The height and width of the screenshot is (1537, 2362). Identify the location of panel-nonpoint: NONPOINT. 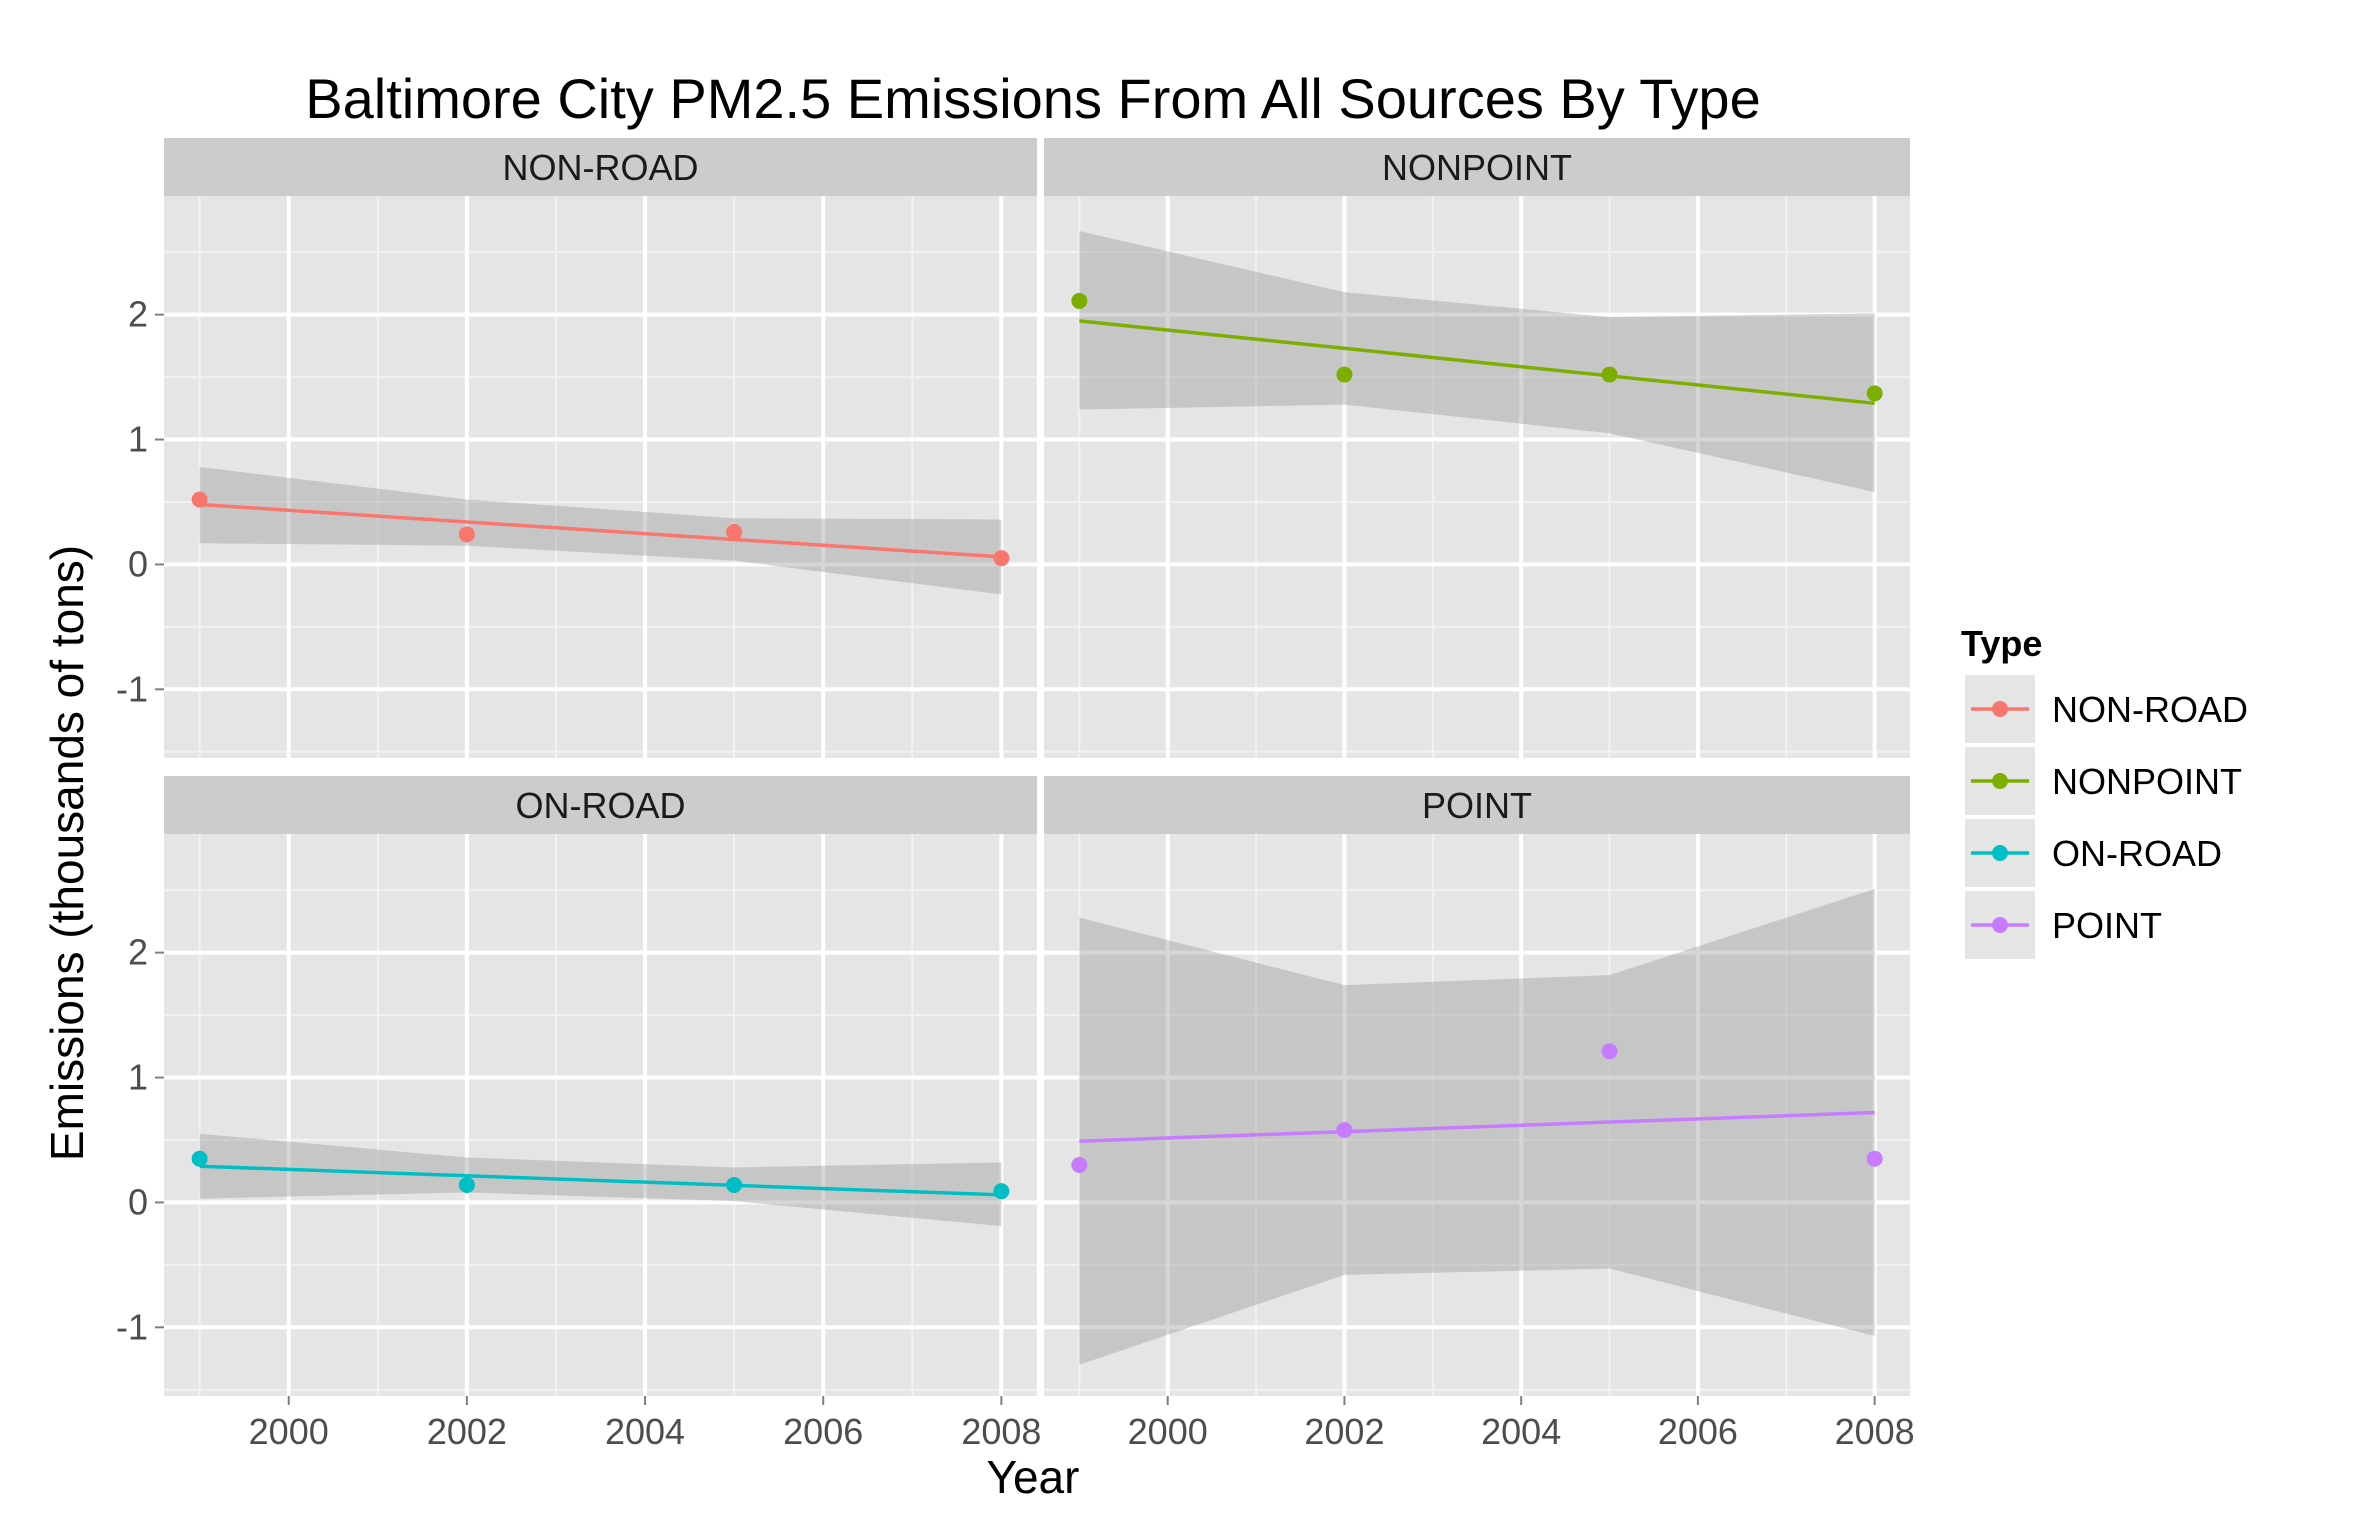
(1477, 448).